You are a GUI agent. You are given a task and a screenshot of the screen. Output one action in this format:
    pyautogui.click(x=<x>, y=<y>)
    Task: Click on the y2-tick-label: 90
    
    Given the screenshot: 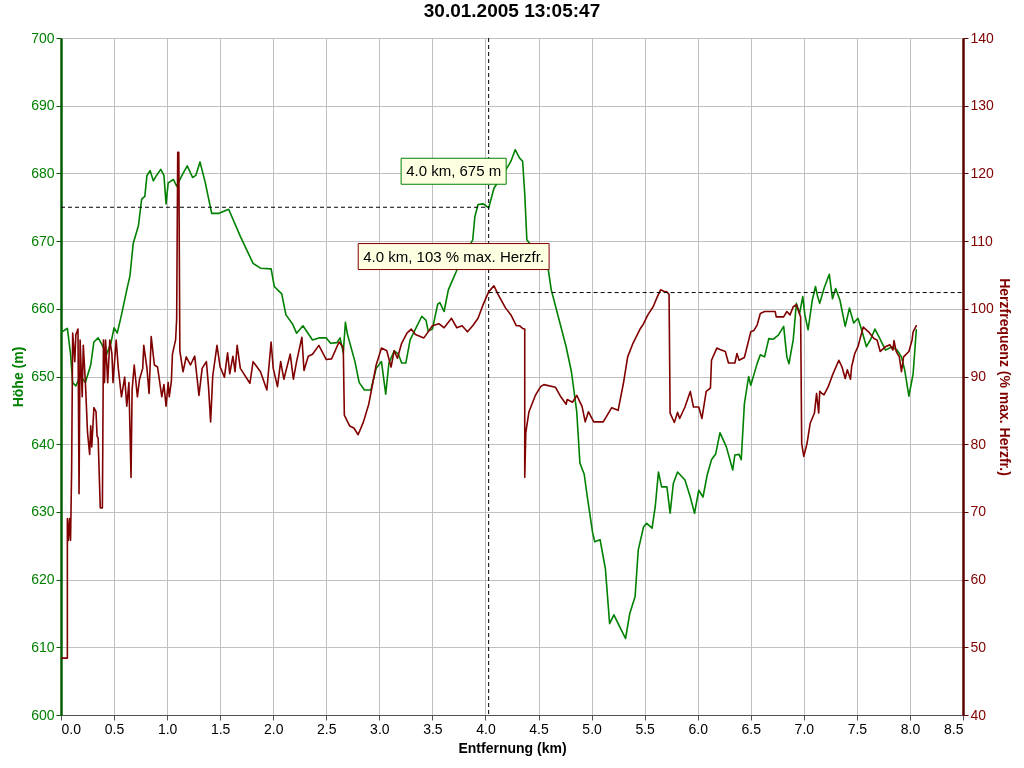 What is the action you would take?
    pyautogui.click(x=978, y=376)
    